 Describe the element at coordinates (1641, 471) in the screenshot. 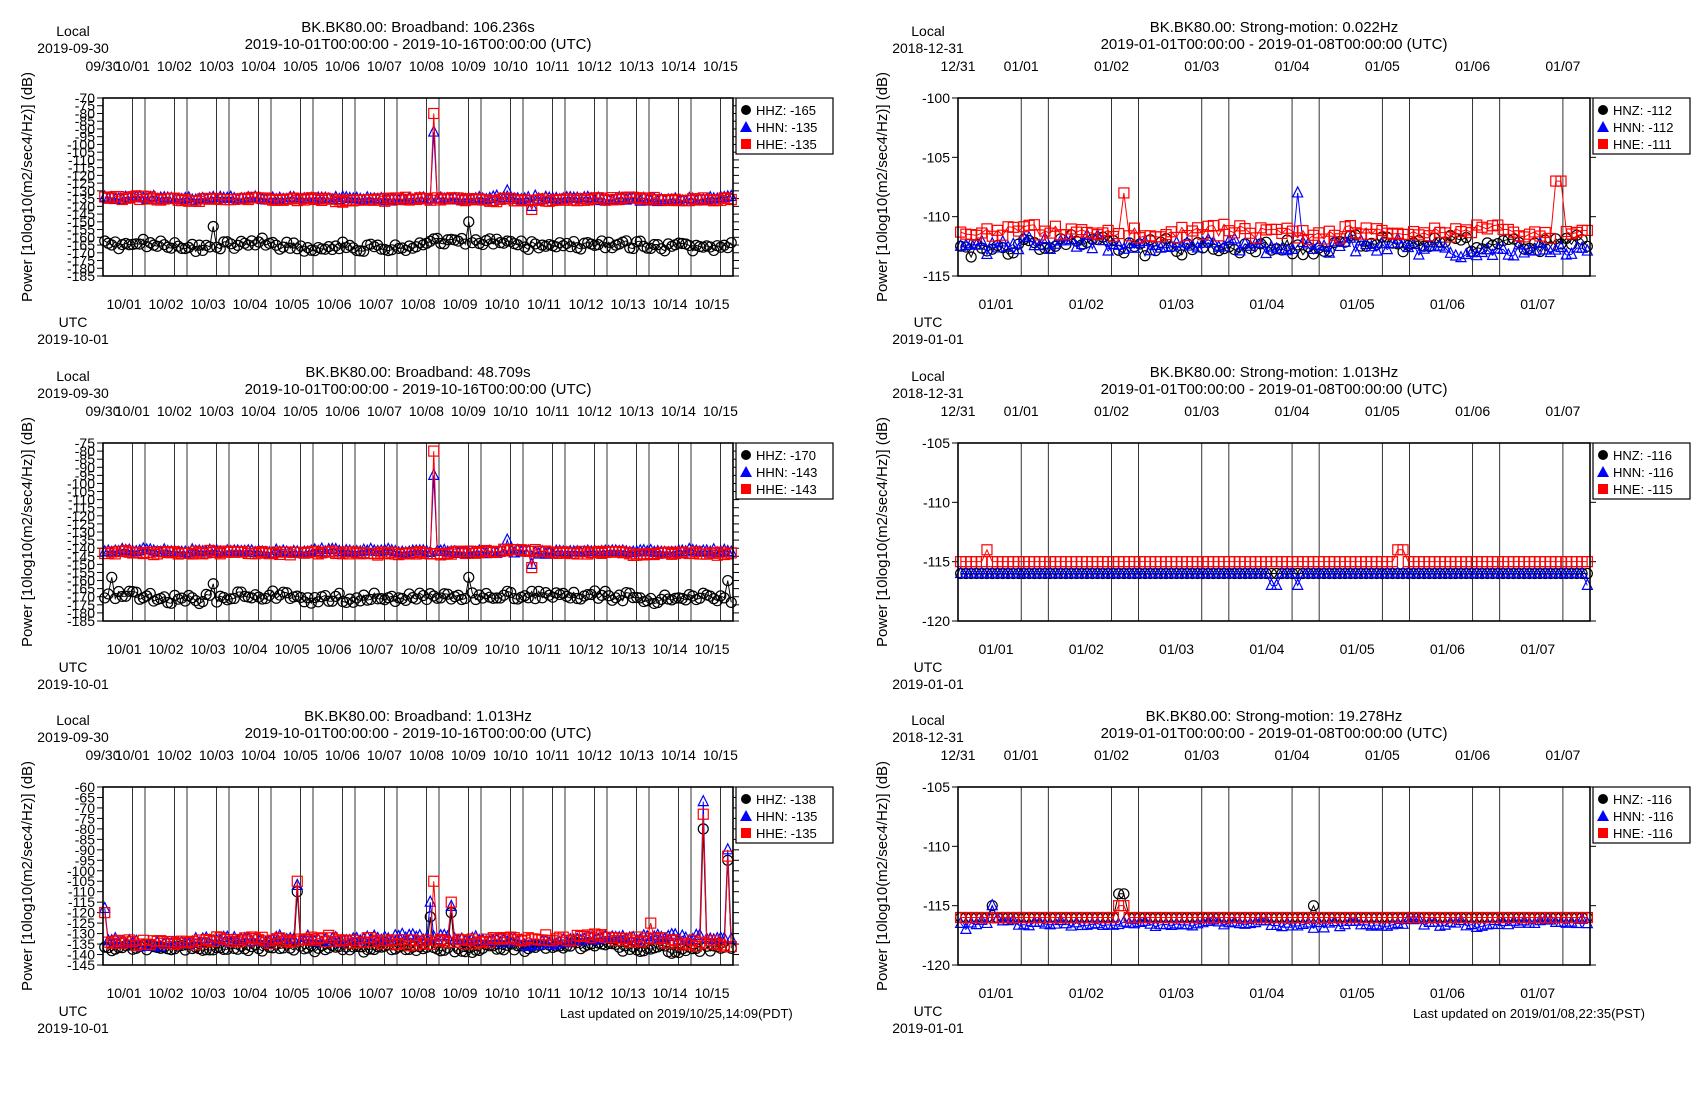

I see `legend-box` at that location.